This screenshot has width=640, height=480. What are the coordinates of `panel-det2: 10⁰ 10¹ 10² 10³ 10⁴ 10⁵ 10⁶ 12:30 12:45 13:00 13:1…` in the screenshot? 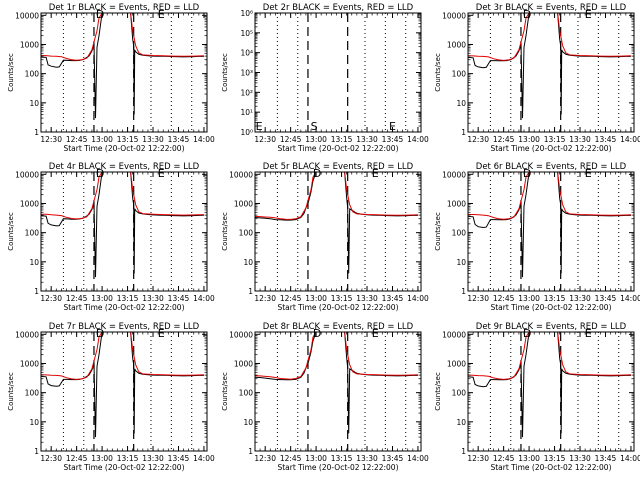 It's located at (325, 78).